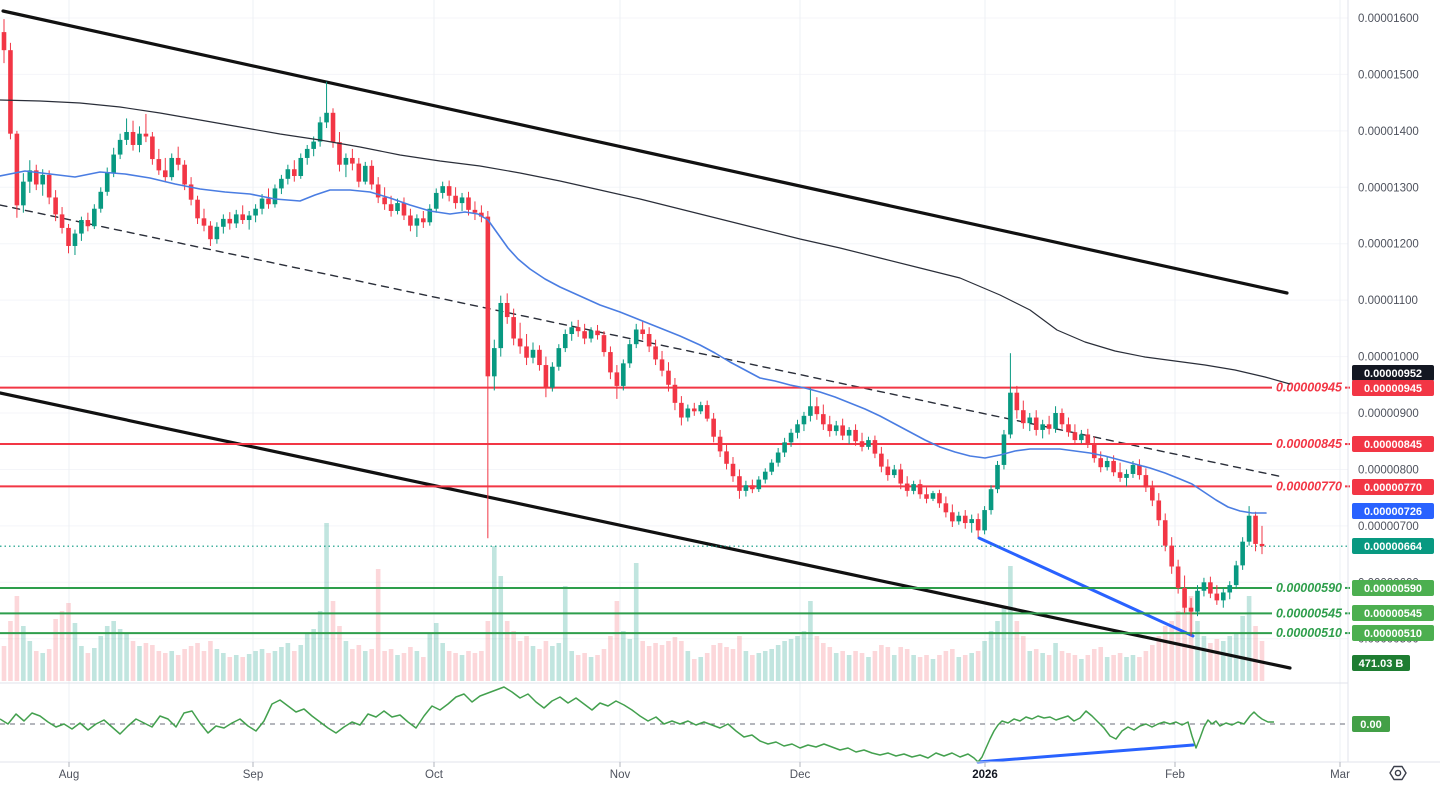 The width and height of the screenshot is (1440, 795). I want to click on trendline-indicator-blue, so click(1085, 753).